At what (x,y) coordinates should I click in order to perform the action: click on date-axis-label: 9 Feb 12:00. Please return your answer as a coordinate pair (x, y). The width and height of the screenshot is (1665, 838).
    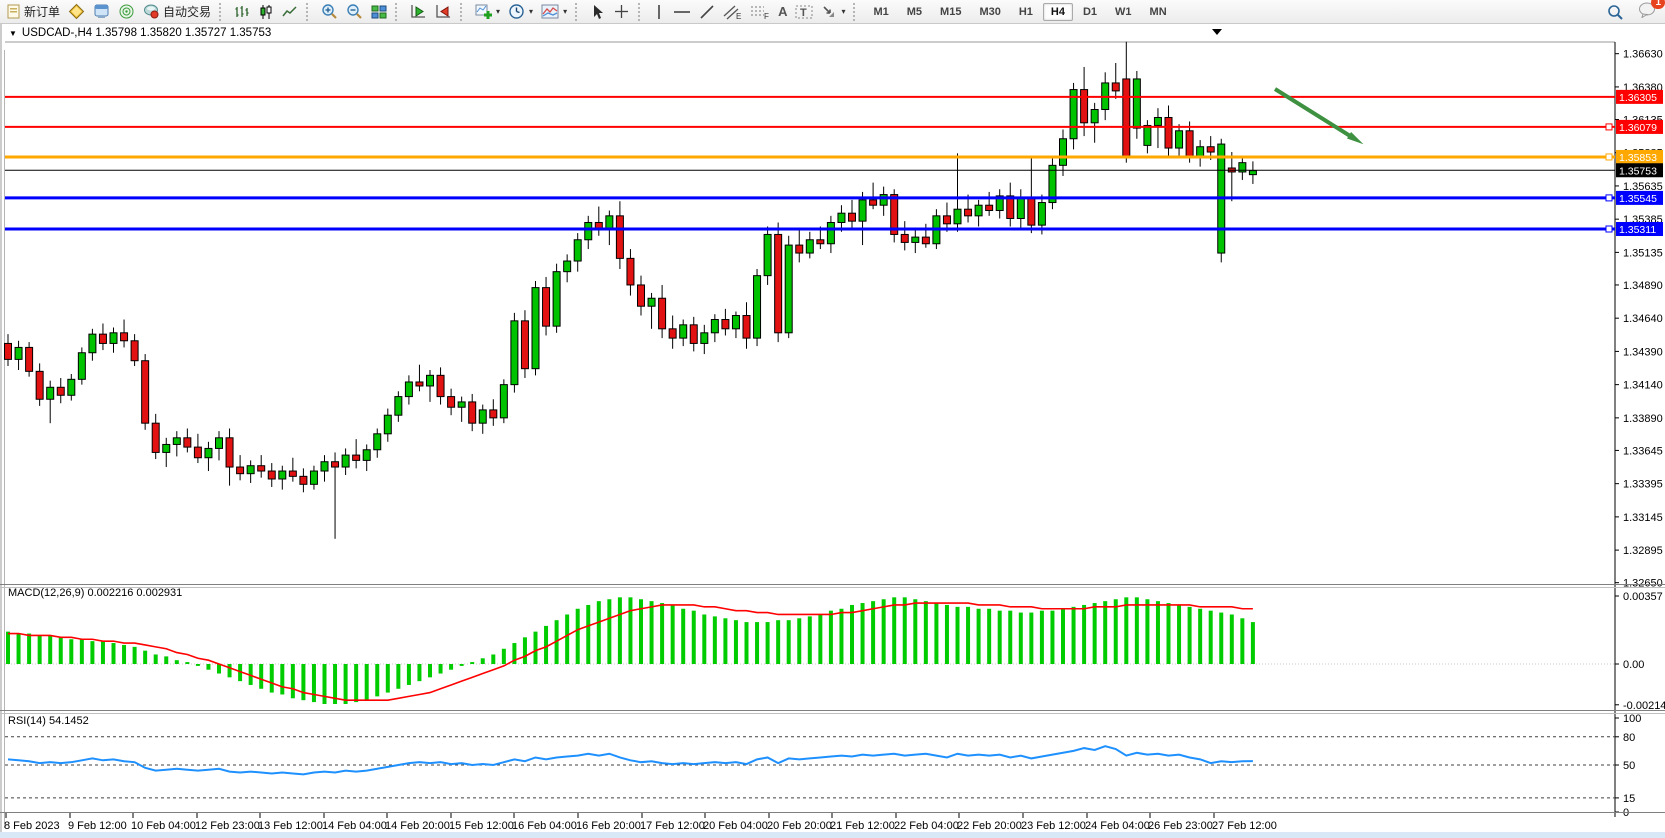
    Looking at the image, I should click on (97, 826).